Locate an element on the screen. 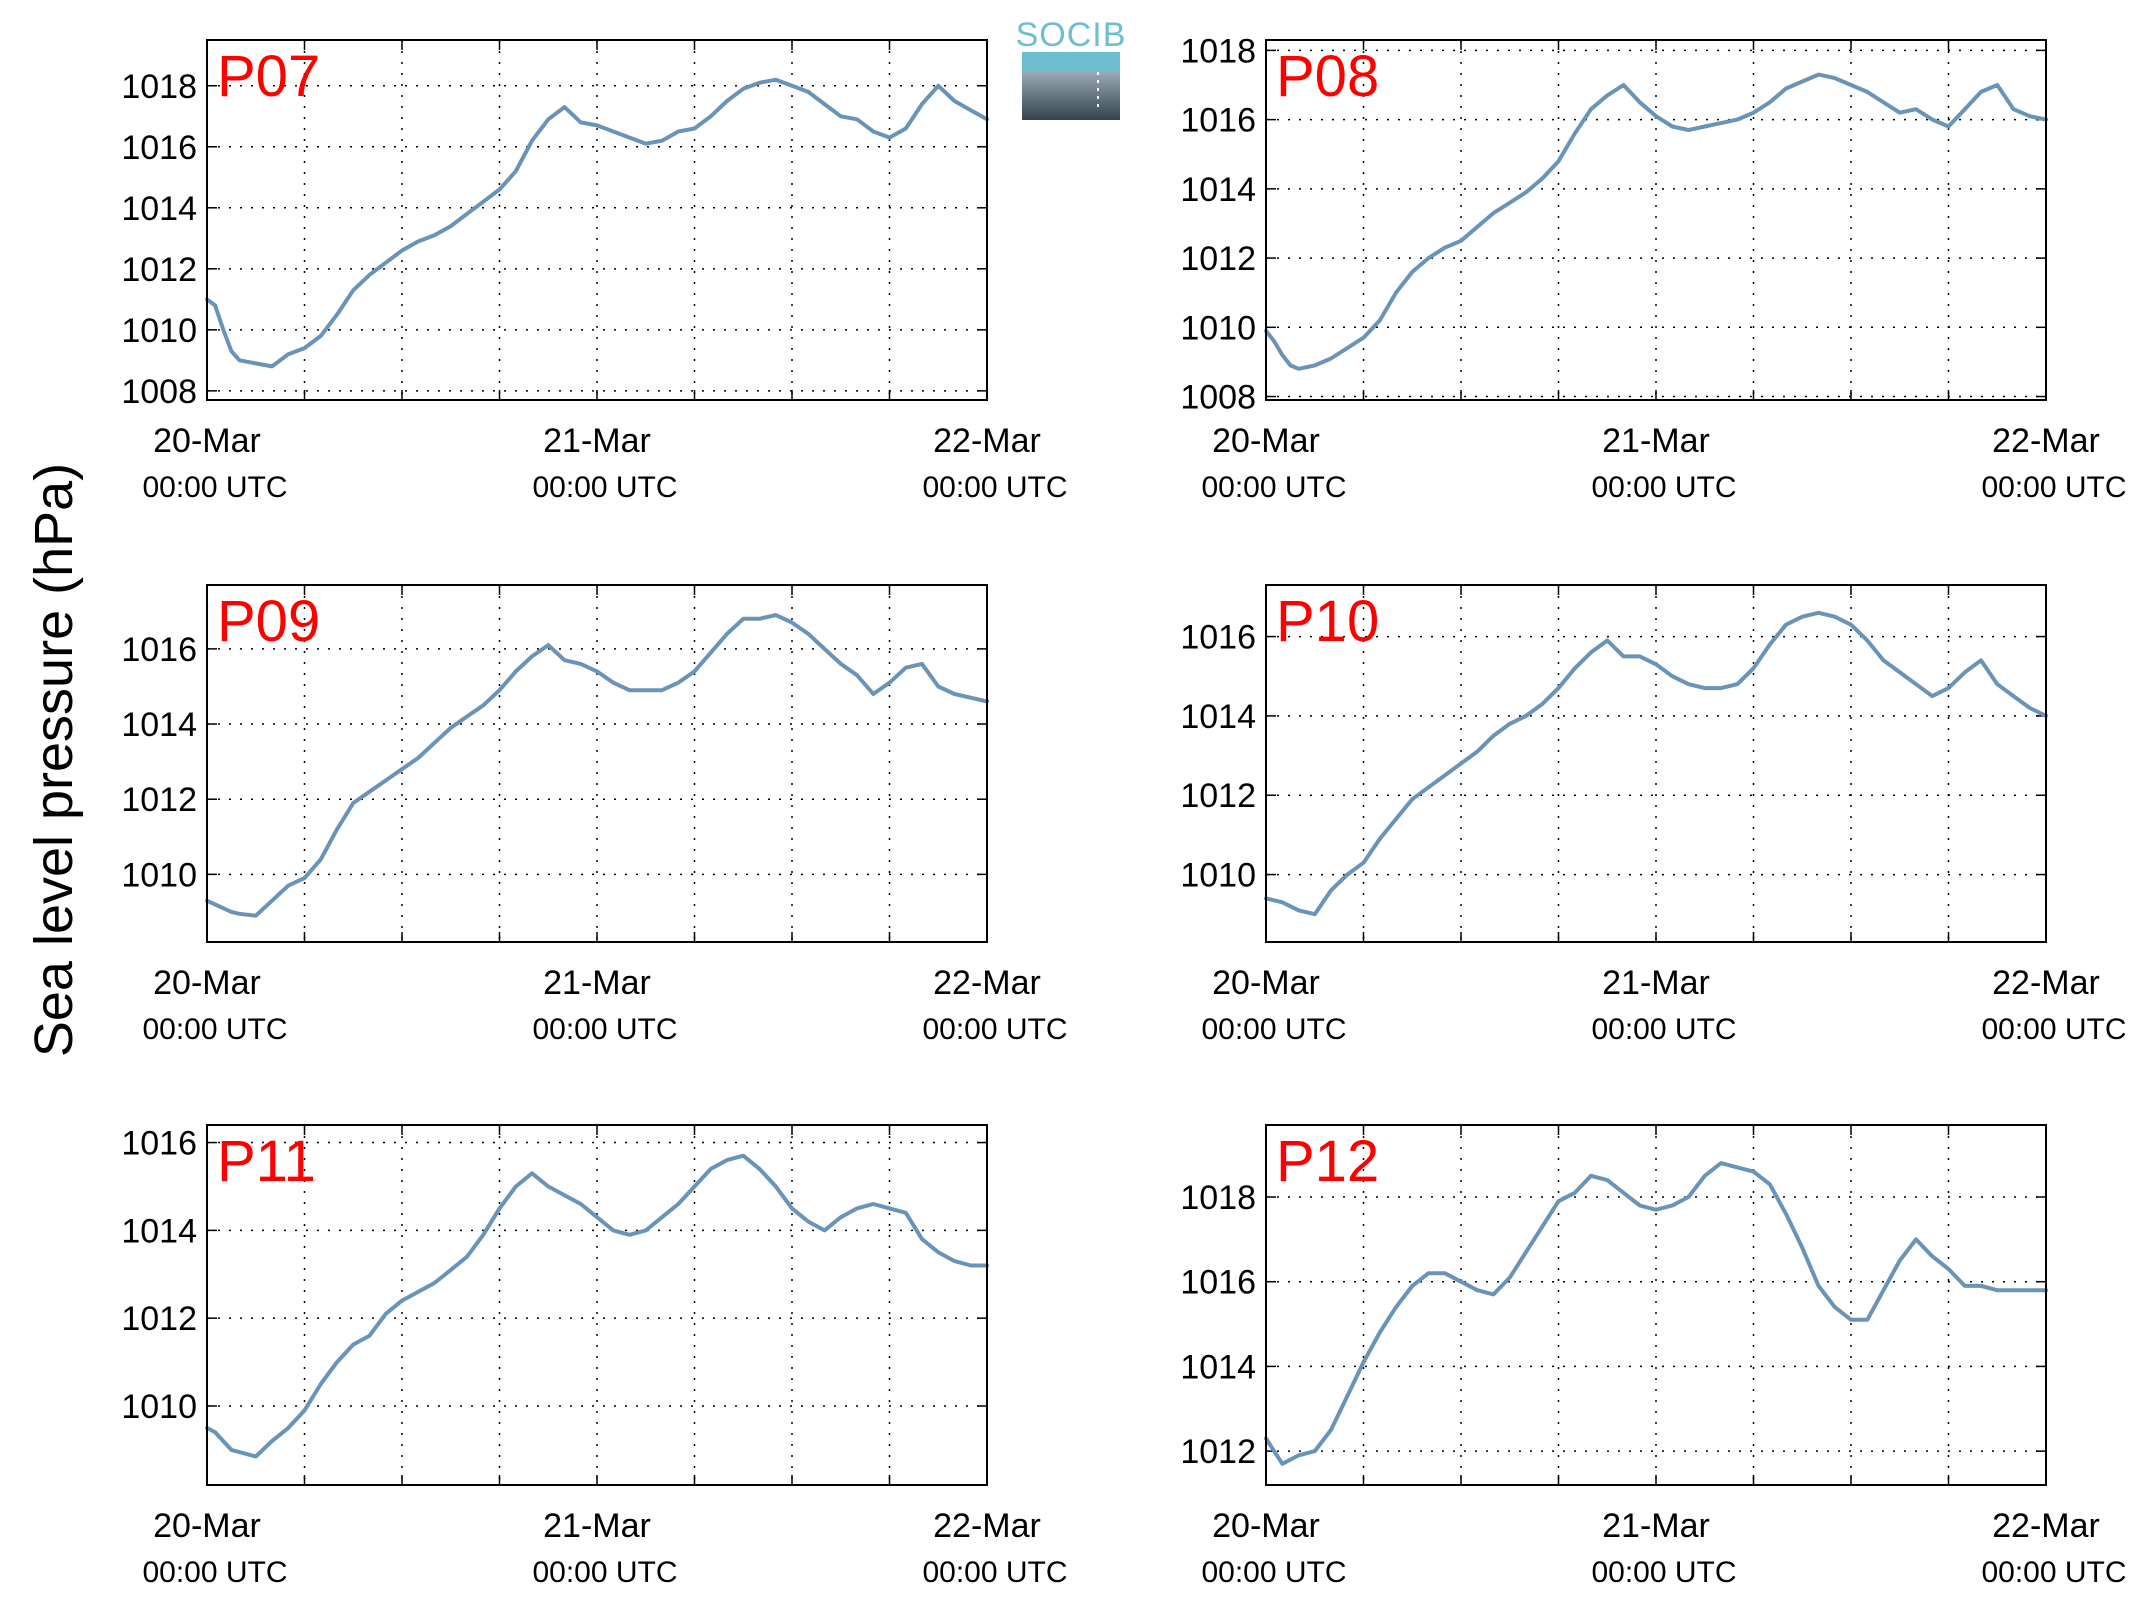 The height and width of the screenshot is (1608, 2133). series-line-p12 is located at coordinates (1656, 1313).